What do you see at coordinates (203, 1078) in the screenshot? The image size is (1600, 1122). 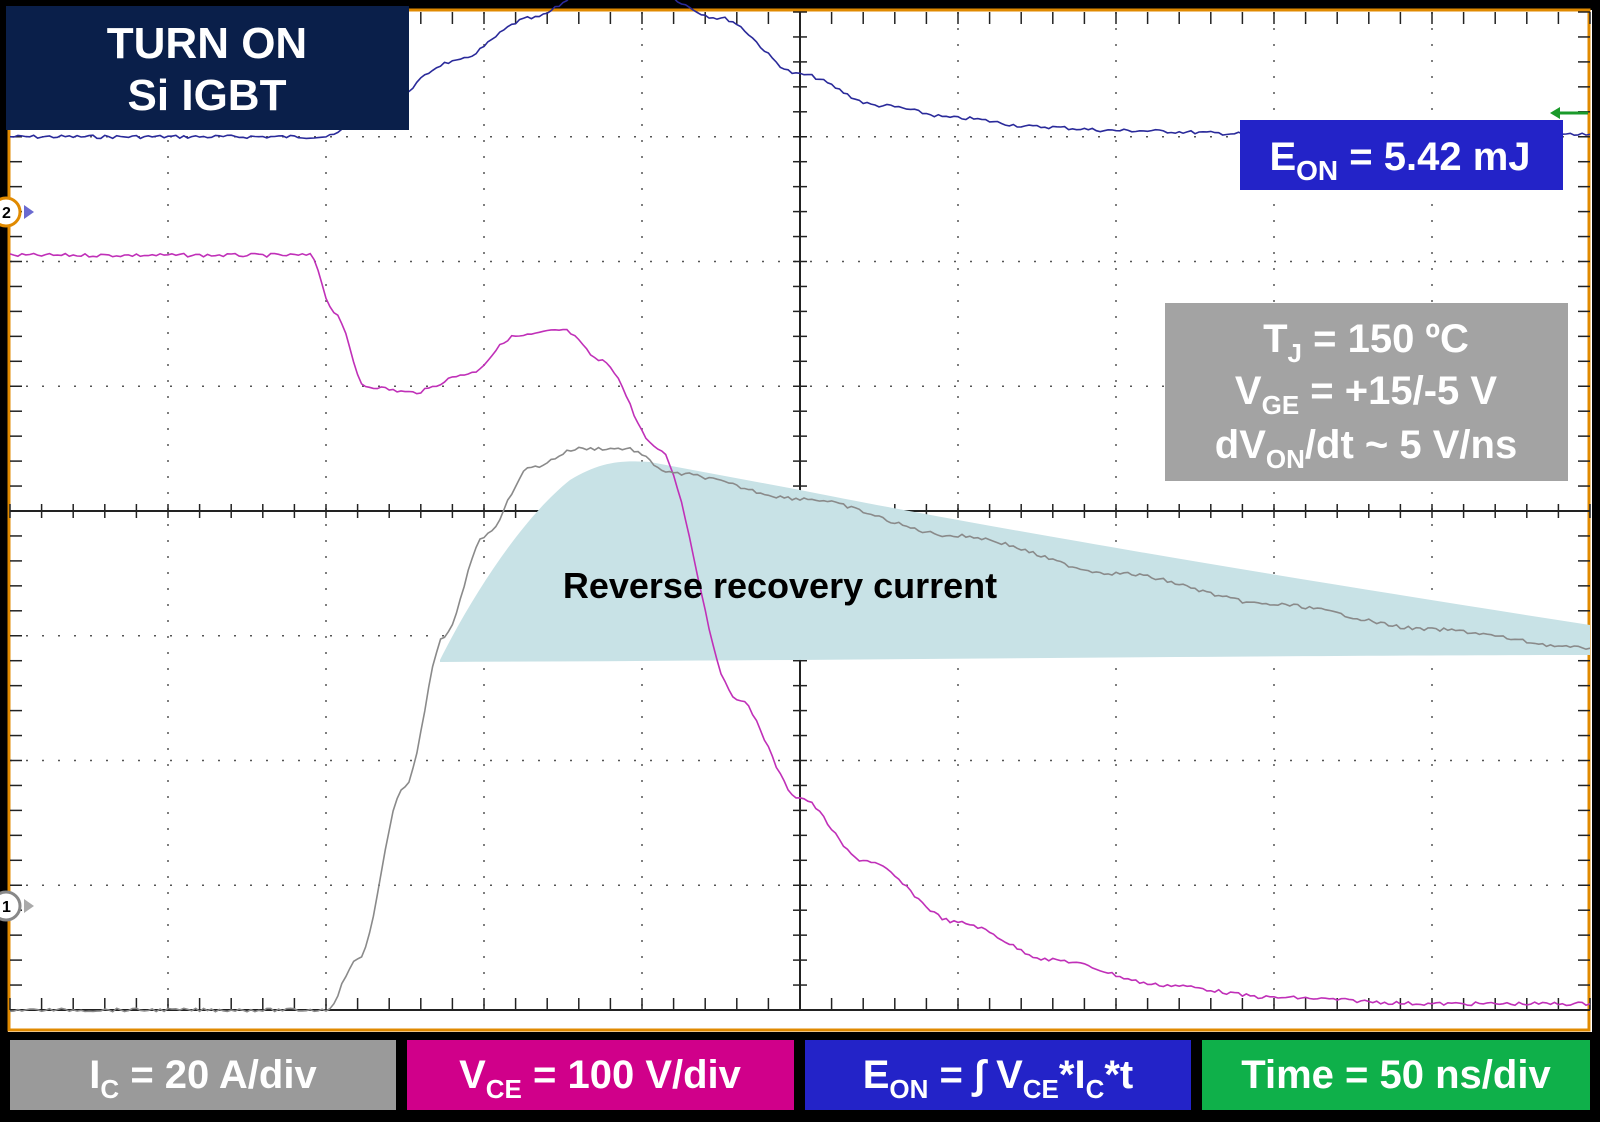 I see `legend-ic: IC = 20 A/div` at bounding box center [203, 1078].